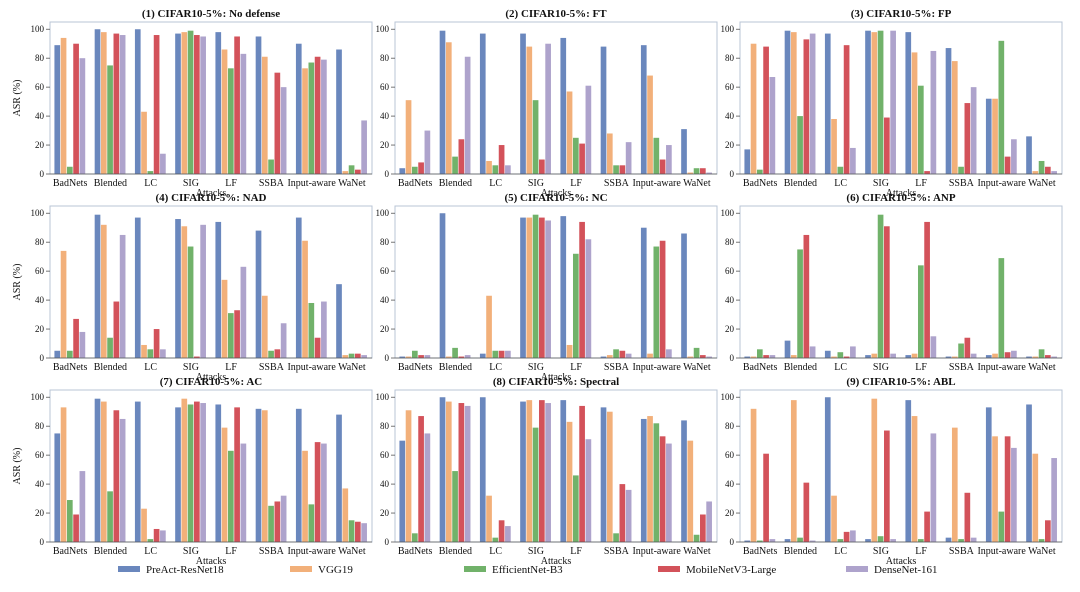 This screenshot has width=1080, height=592. I want to click on bar-vgg19-input-aware, so click(995, 136).